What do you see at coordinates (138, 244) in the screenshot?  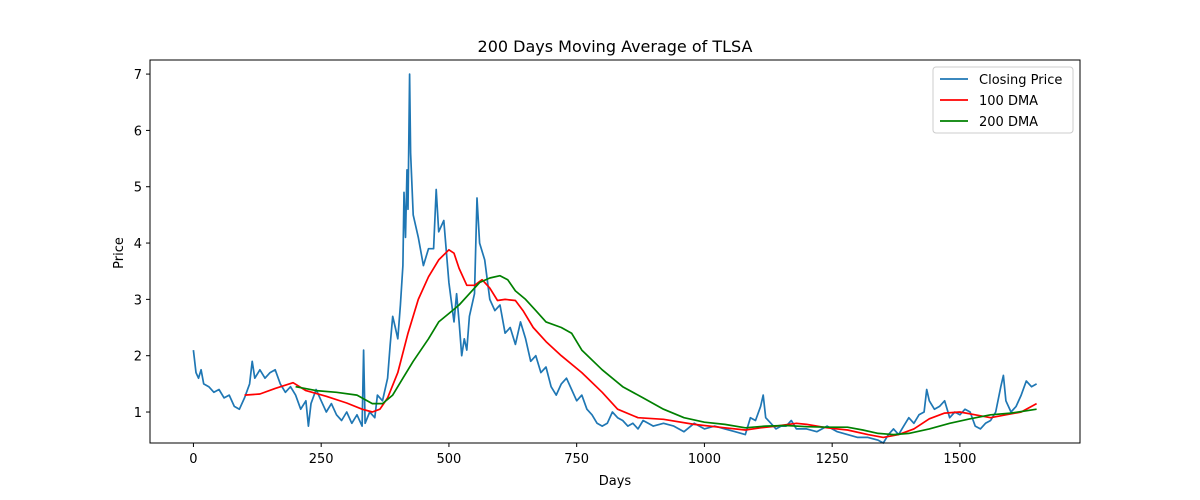 I see `y-tick-label-3: 4` at bounding box center [138, 244].